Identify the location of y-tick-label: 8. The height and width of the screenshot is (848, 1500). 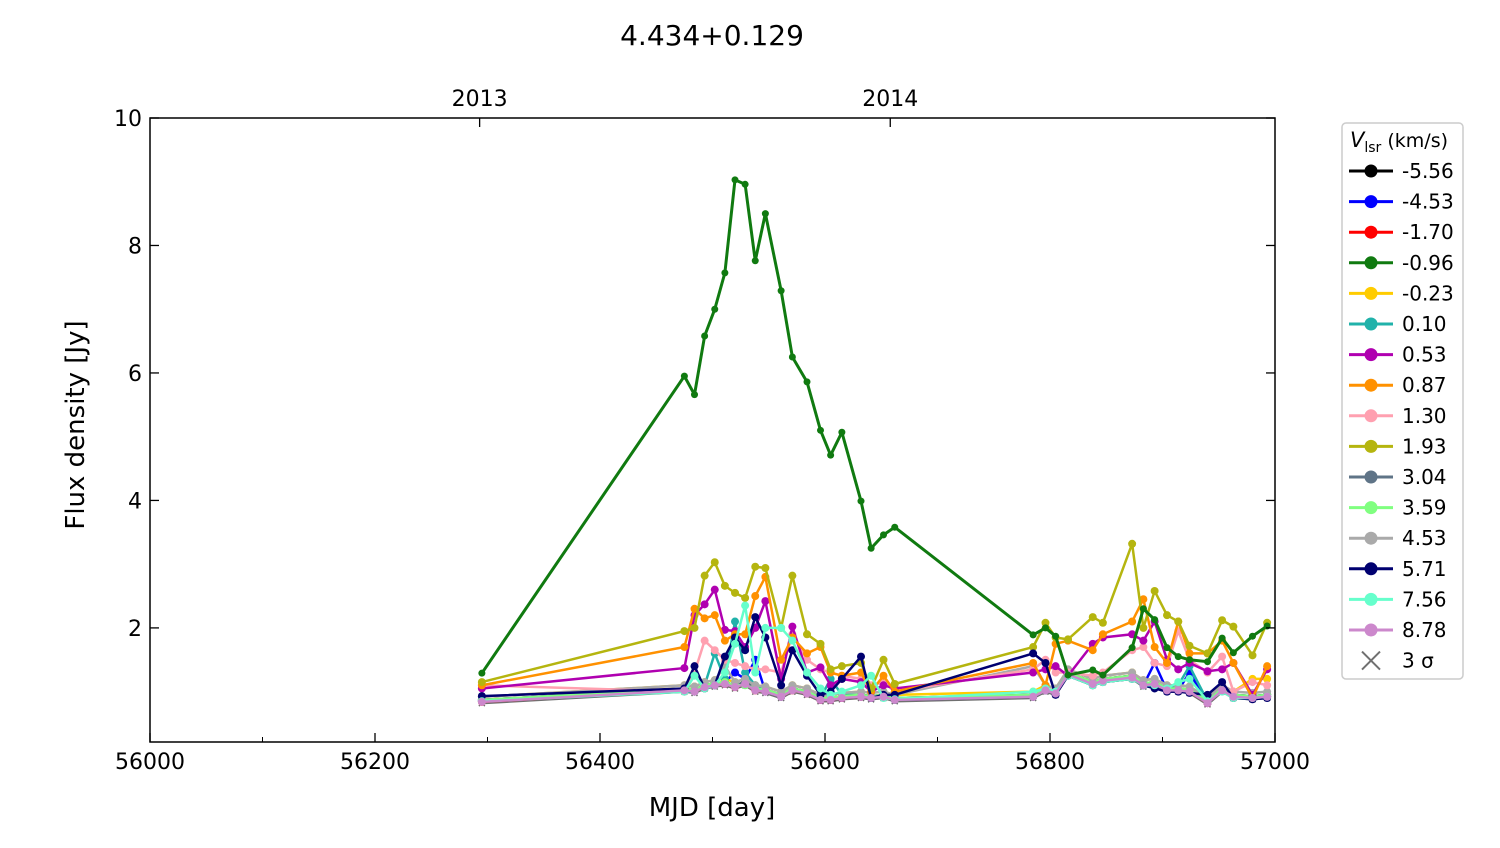
(135, 246).